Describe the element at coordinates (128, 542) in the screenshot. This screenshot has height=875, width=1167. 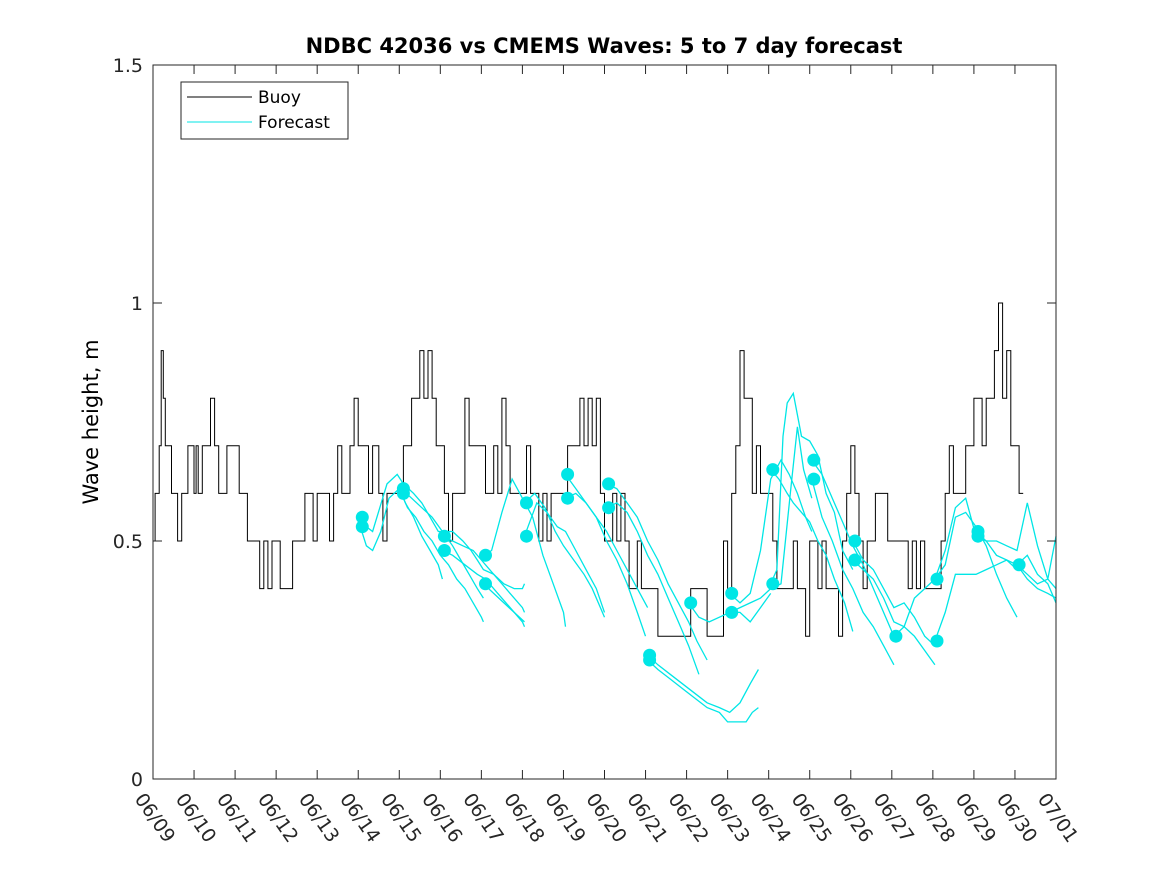
I see `y-tick-label: 0.5` at that location.